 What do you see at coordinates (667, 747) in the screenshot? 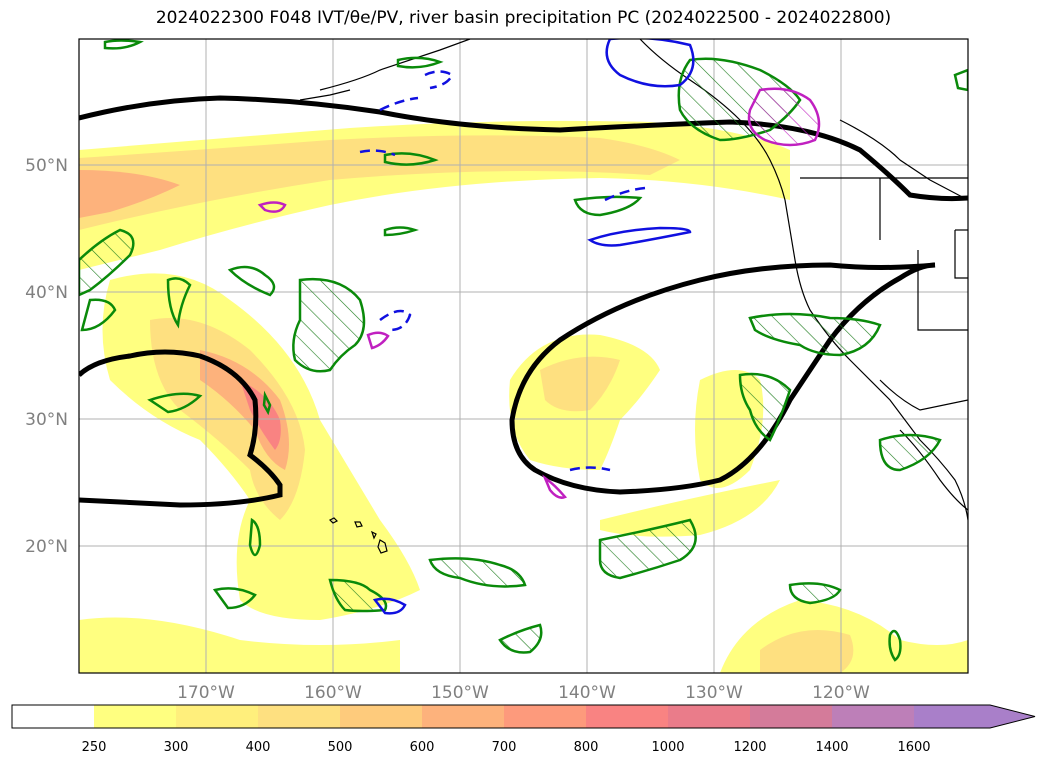
I see `colorbar-tick-7: 1000` at bounding box center [667, 747].